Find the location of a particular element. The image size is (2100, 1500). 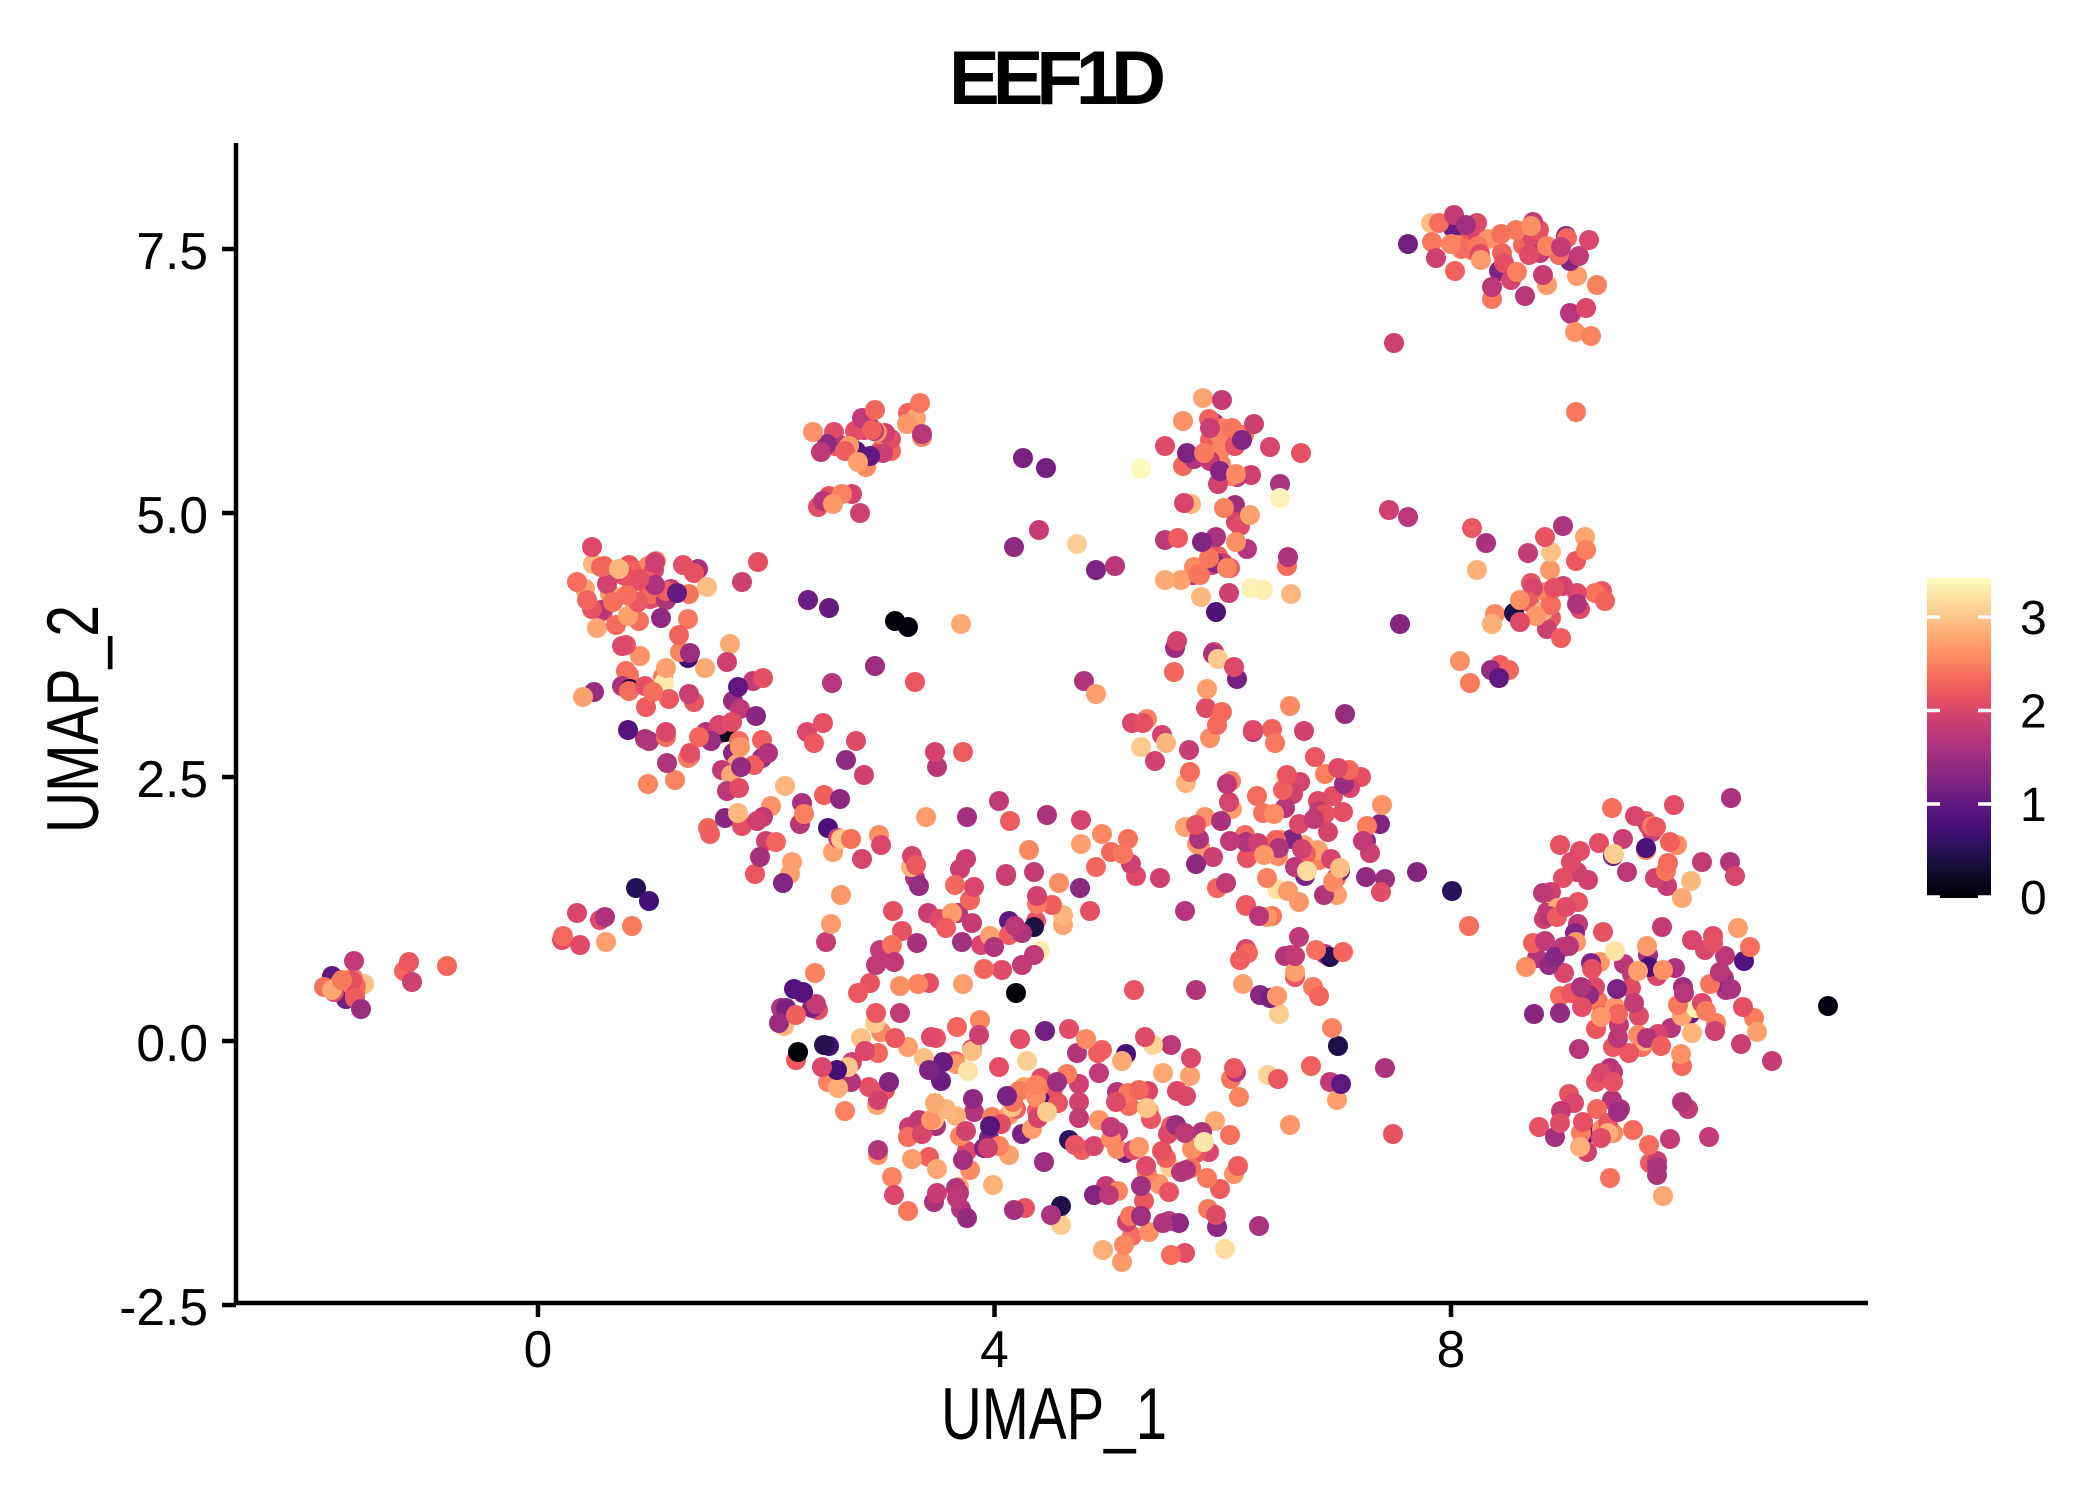

svg-text: 8 is located at coordinates (1451, 1349).